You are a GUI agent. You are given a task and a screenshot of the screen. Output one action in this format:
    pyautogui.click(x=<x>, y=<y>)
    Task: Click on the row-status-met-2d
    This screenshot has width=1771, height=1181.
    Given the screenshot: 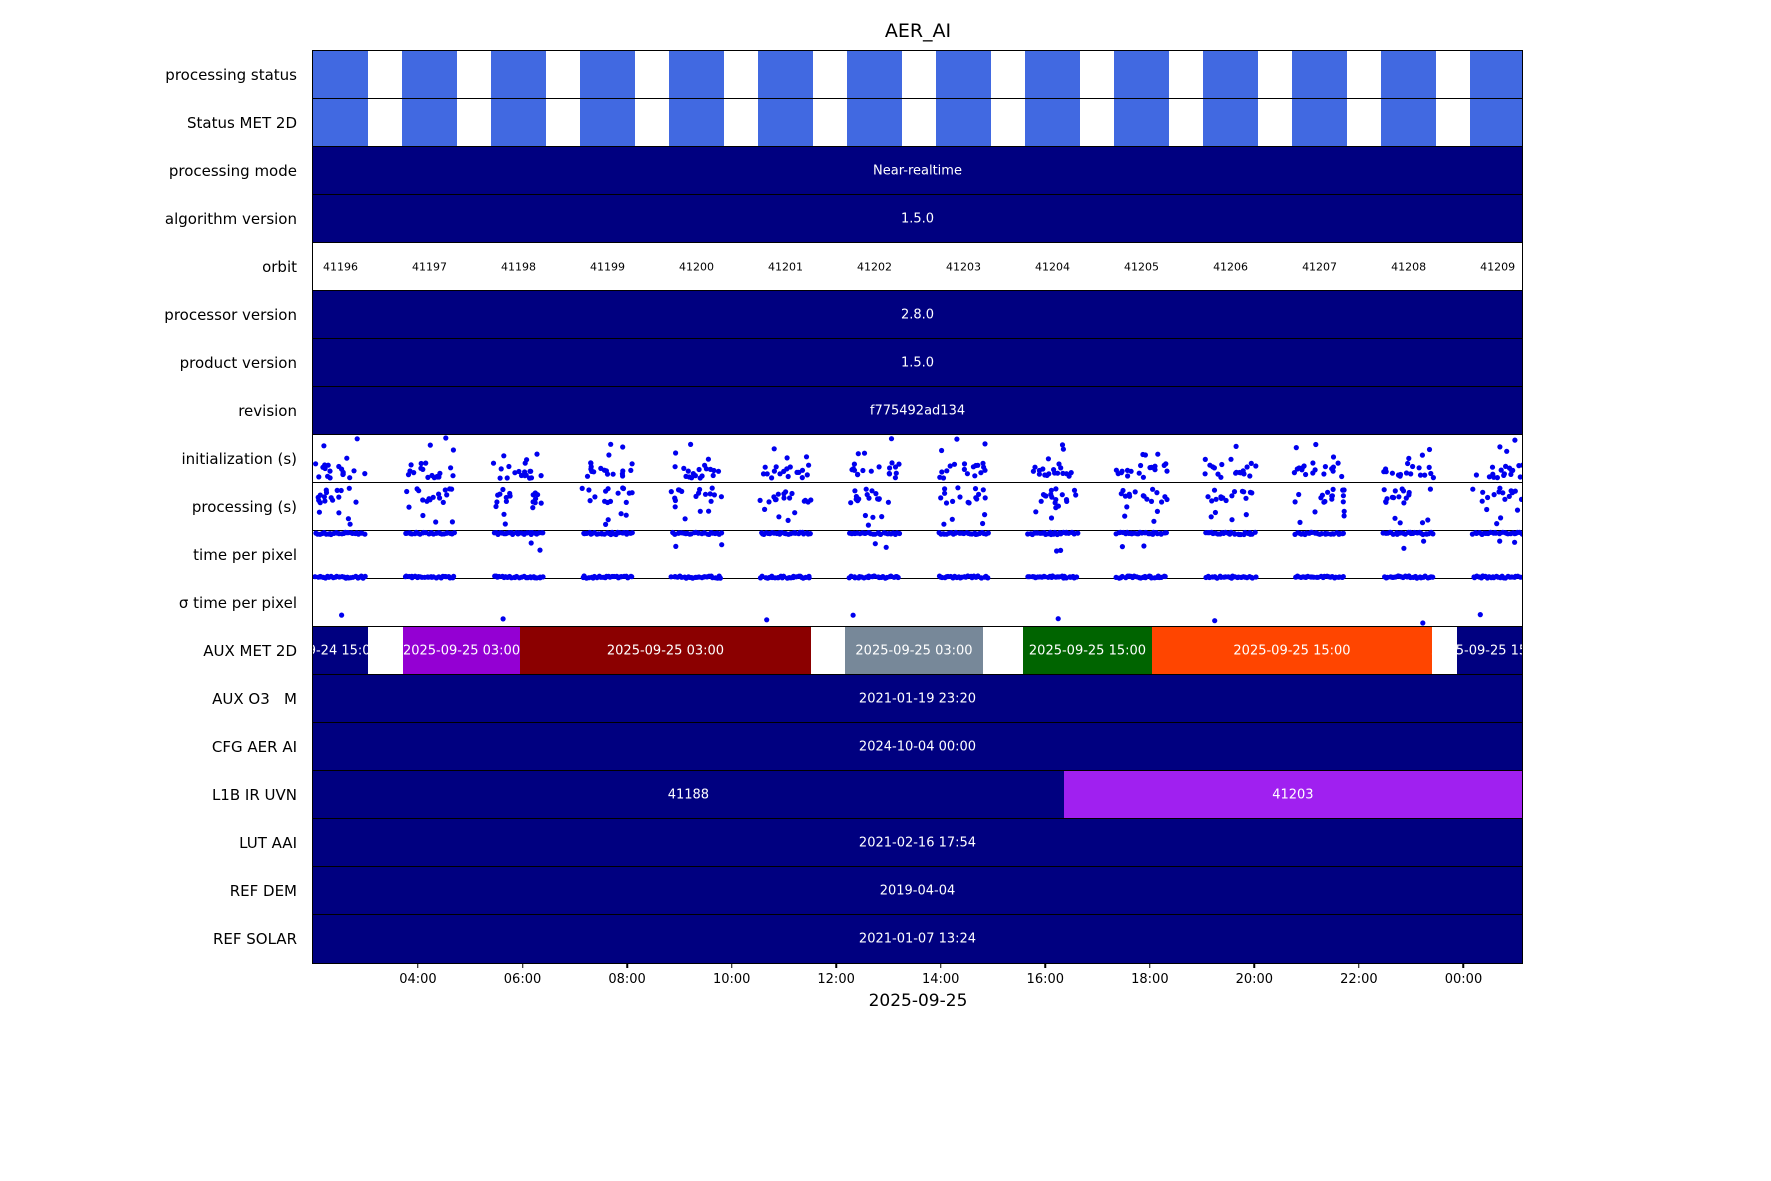 What is the action you would take?
    pyautogui.click(x=917, y=123)
    